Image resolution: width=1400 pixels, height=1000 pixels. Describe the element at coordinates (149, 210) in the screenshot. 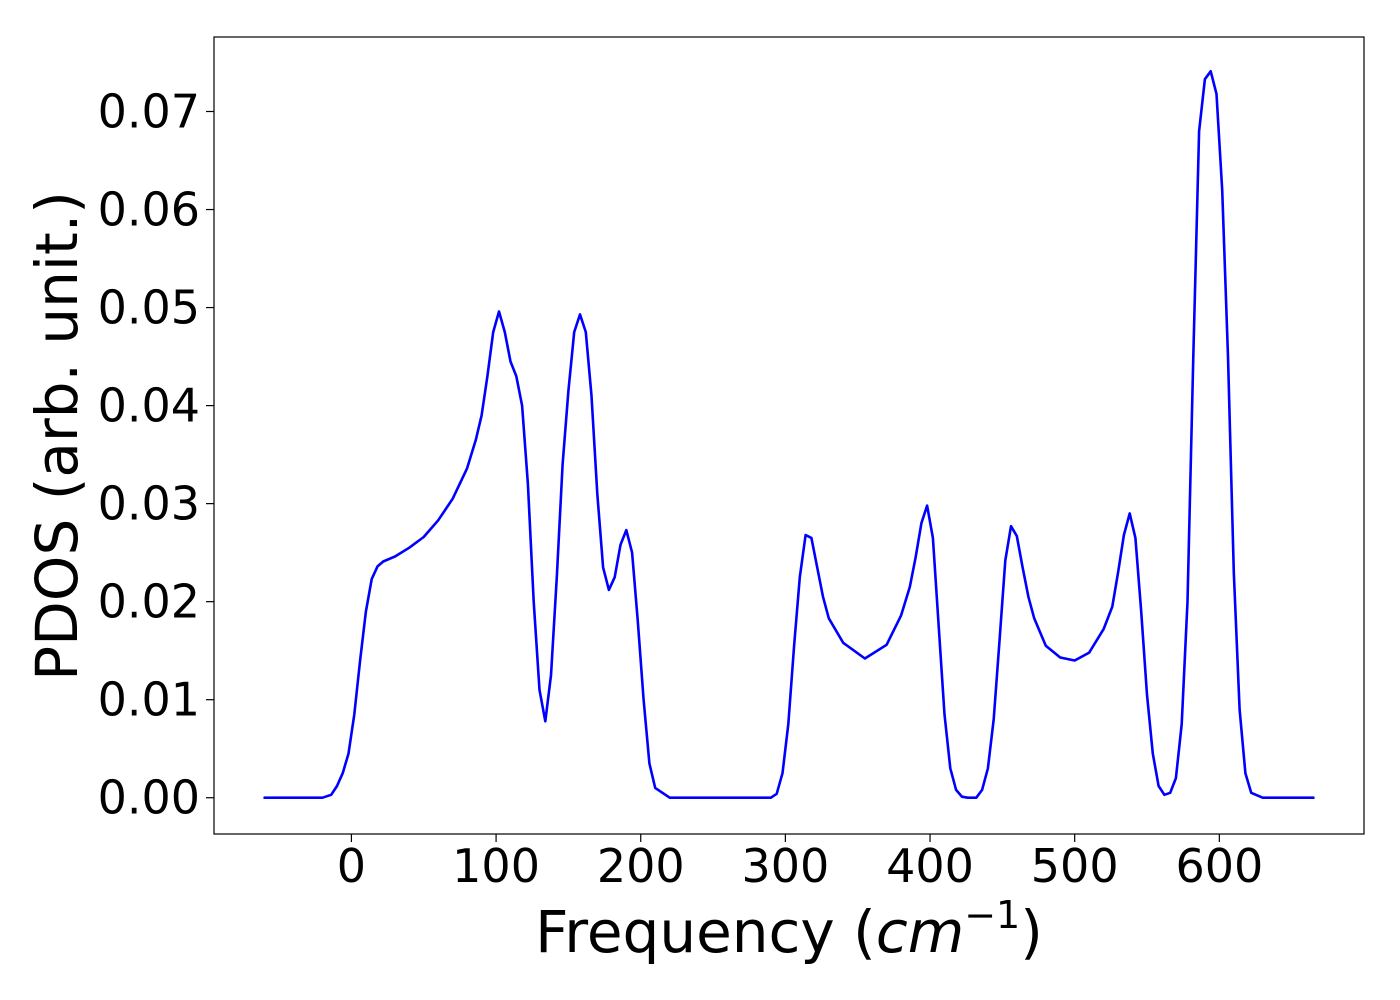

I see `y-tick-label: 0.06` at that location.